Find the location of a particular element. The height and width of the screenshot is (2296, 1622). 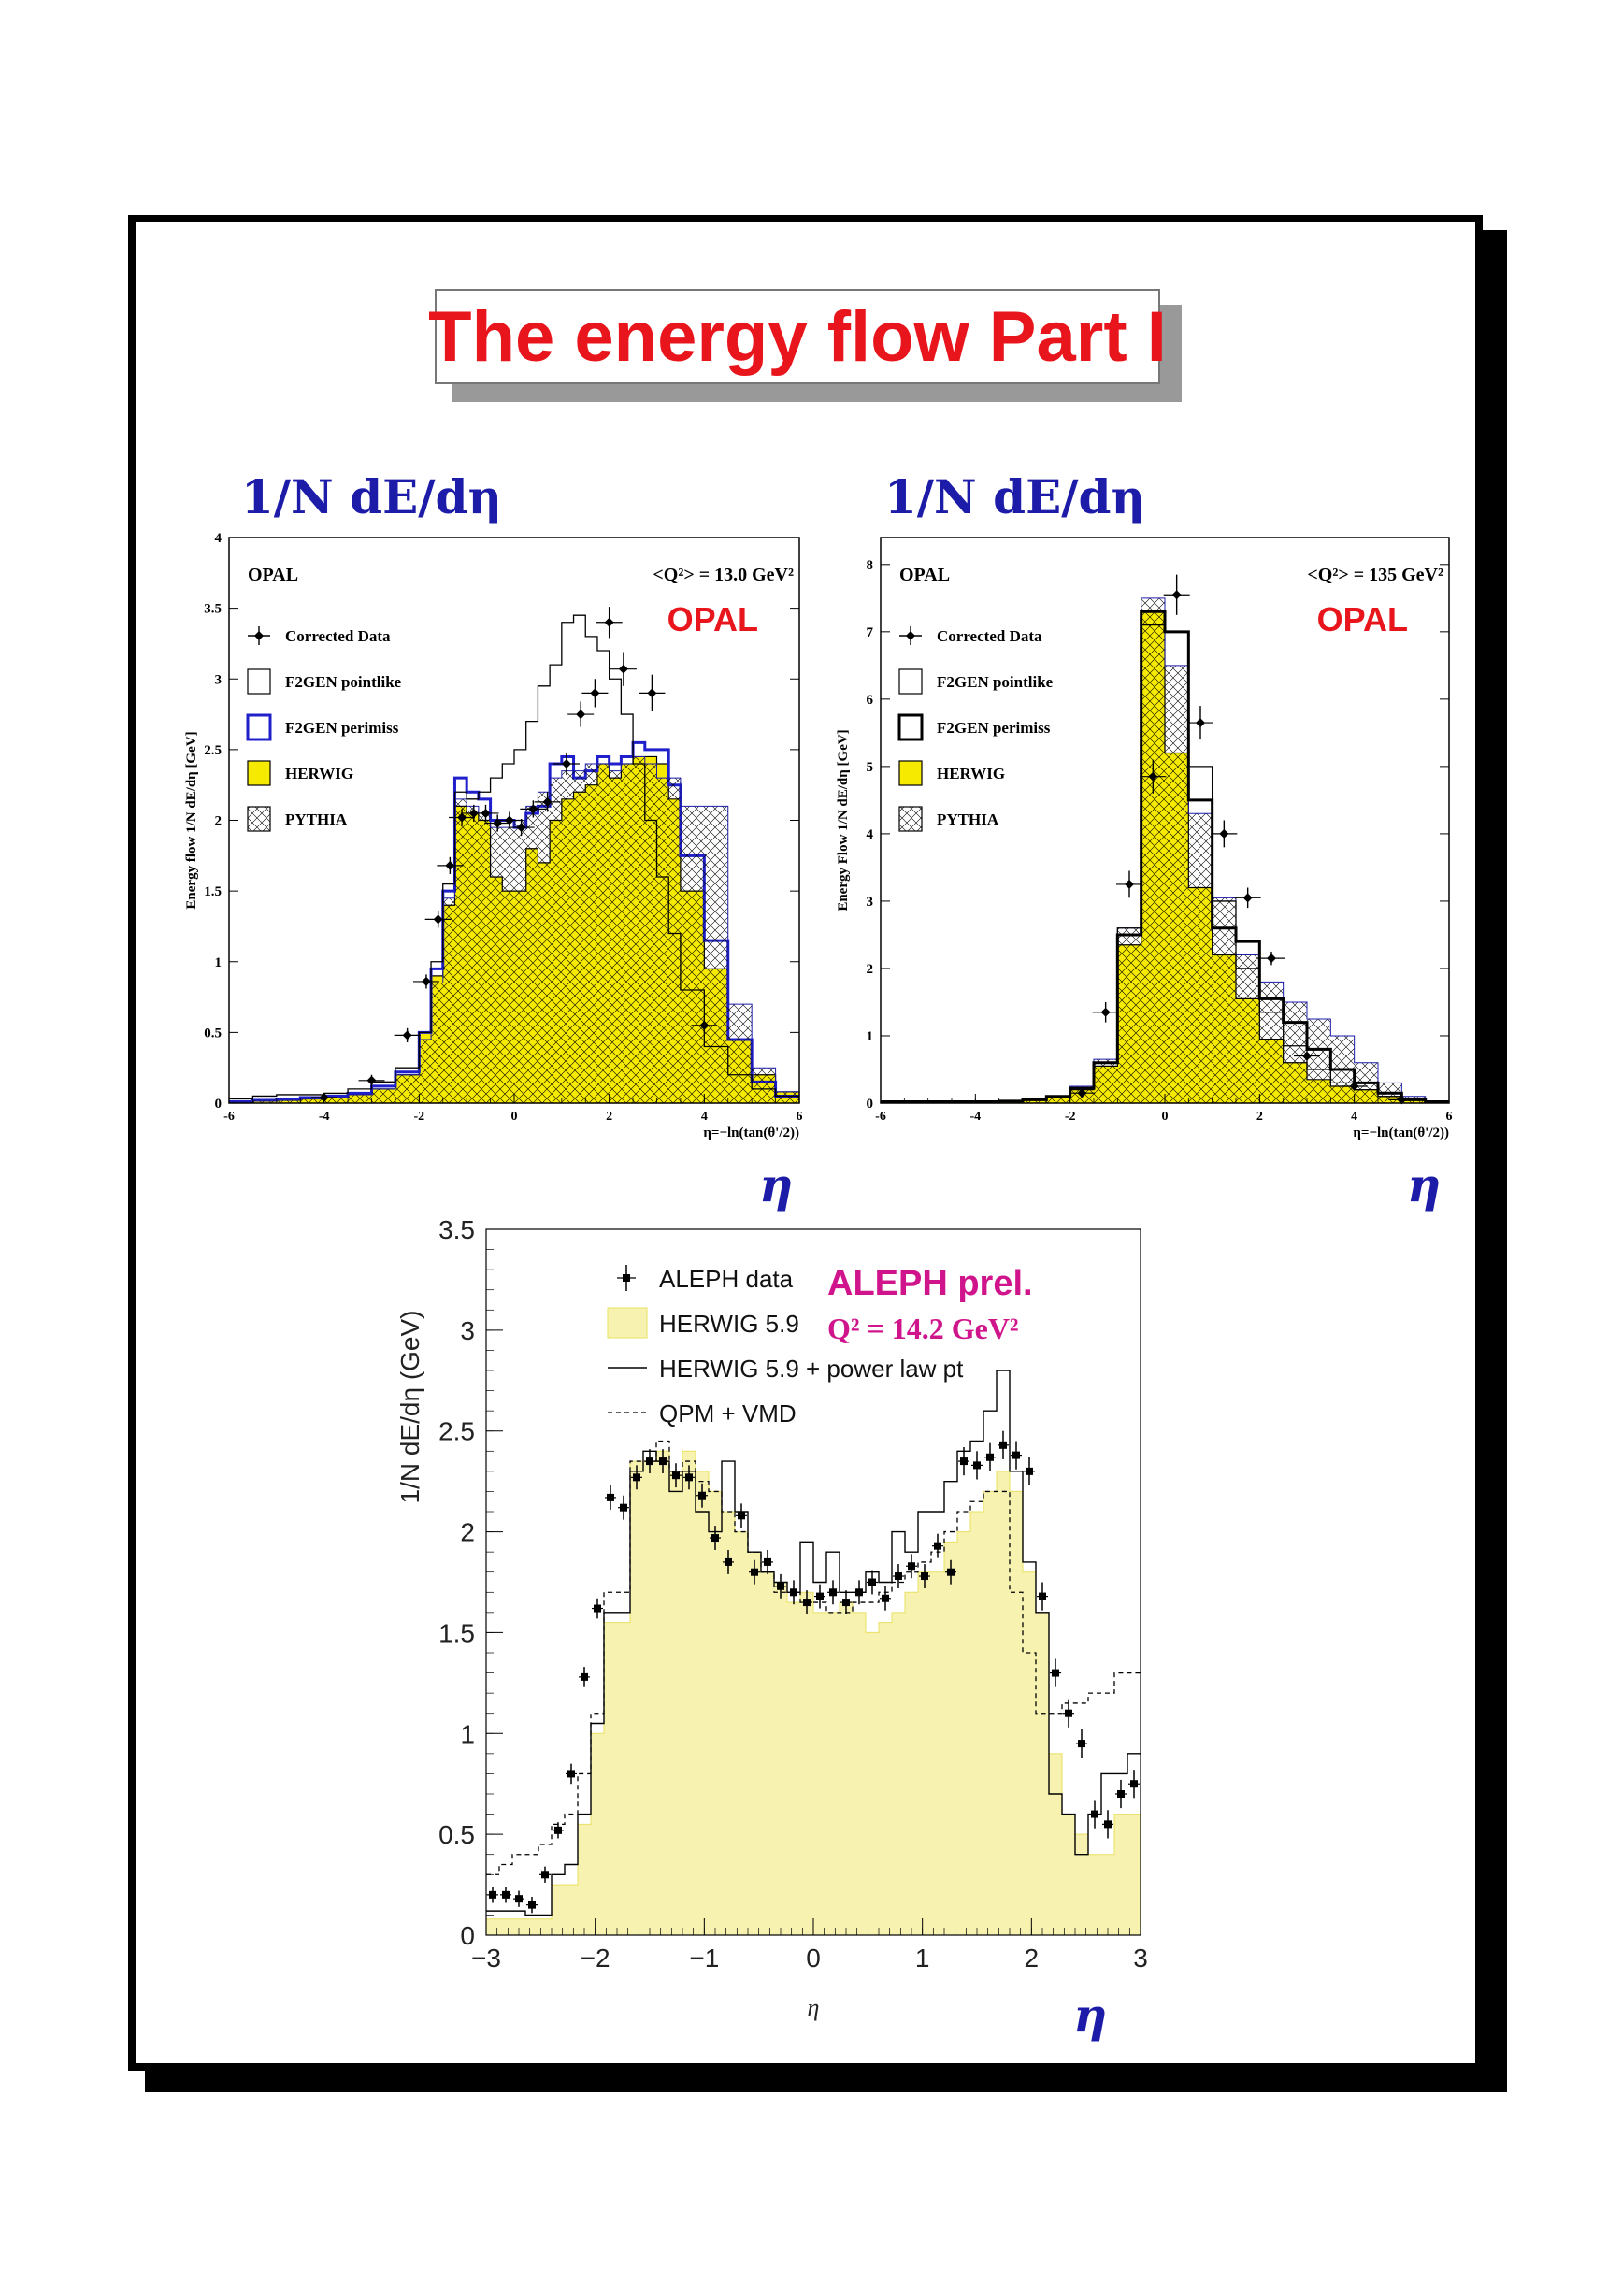

x-tick-label: 4 is located at coordinates (1354, 1117).